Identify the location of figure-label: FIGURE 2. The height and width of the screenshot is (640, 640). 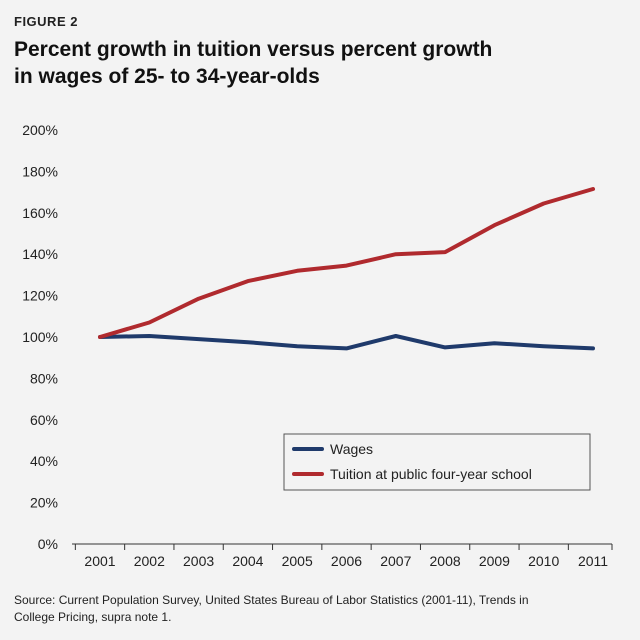
(46, 21).